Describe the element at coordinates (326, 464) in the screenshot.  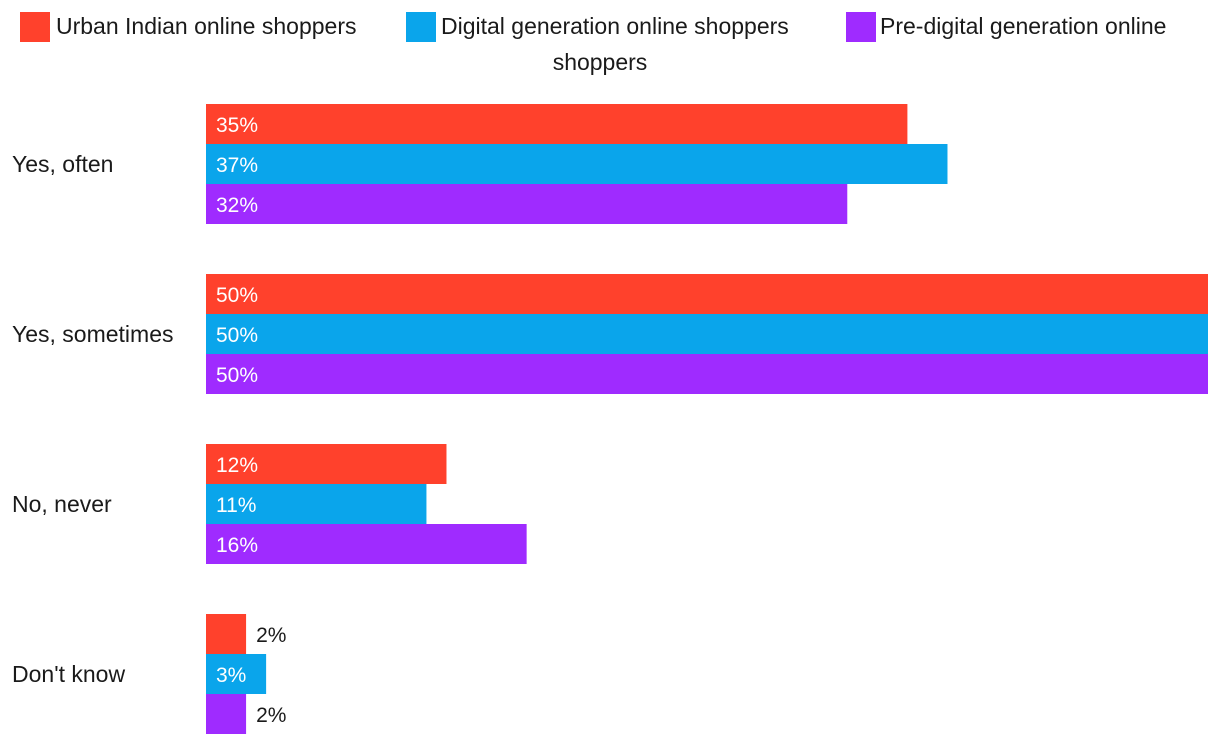
I see `bar-no-never-urban` at that location.